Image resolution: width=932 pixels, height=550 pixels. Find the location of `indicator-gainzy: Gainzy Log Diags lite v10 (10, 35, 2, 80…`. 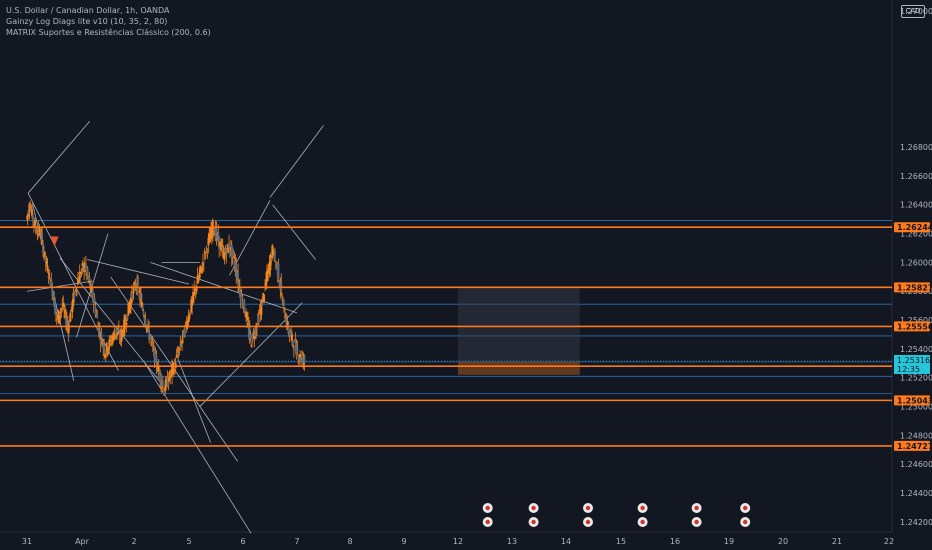

indicator-gainzy: Gainzy Log Diags lite v10 (10, 35, 2, 80… is located at coordinates (87, 21).